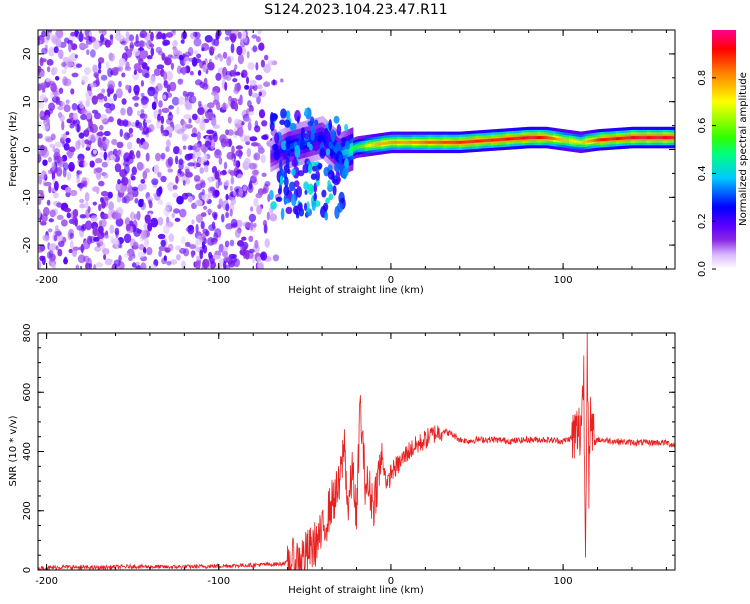 The image size is (750, 604). I want to click on x-tick-label: -200, so click(46, 581).